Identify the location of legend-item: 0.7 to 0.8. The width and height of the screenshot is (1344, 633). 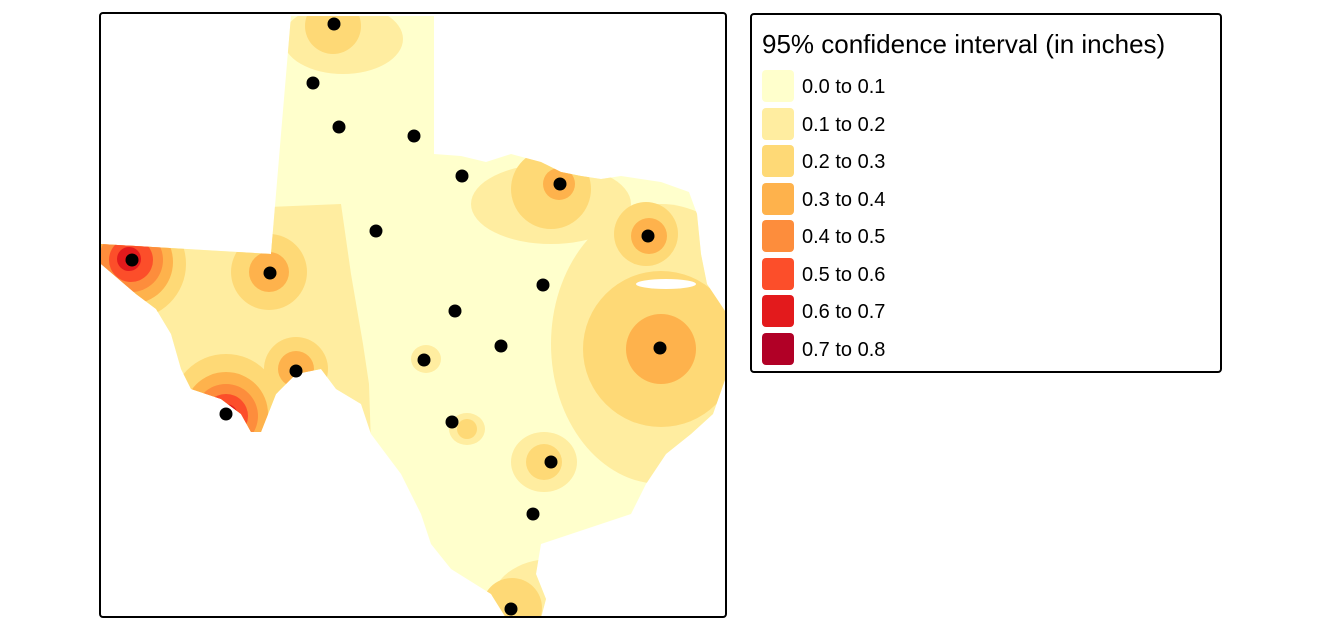
(912, 349).